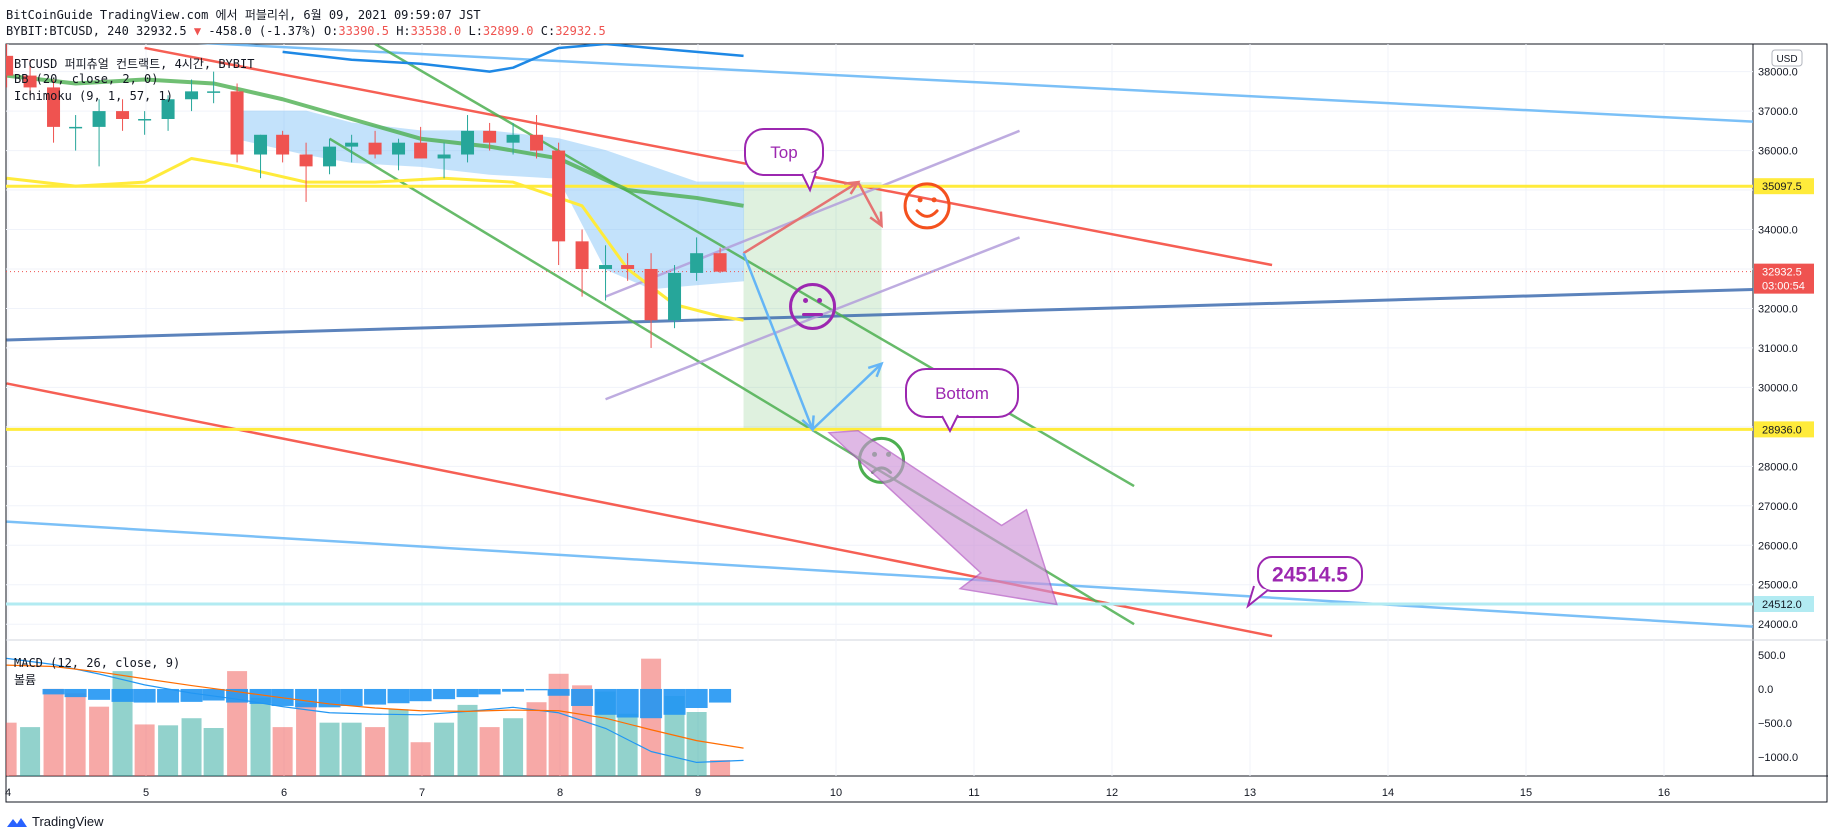 The width and height of the screenshot is (1828, 840). I want to click on bb-basis-line, so click(375, 140).